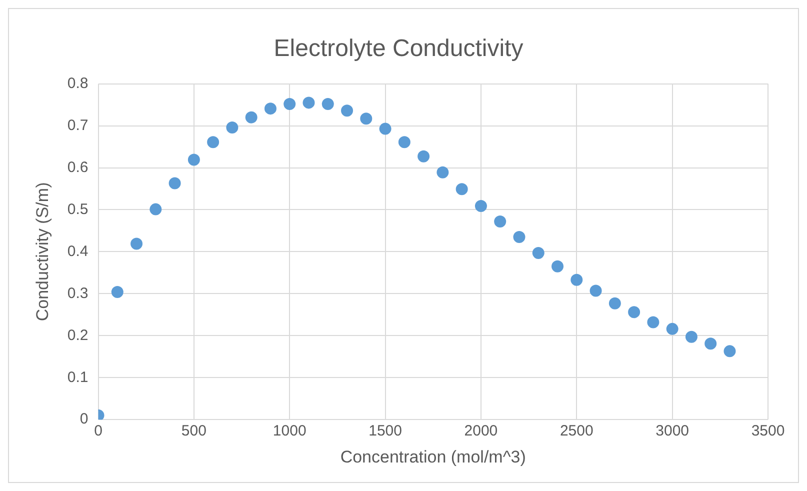  Describe the element at coordinates (98, 431) in the screenshot. I see `x-tick-label: 0` at that location.